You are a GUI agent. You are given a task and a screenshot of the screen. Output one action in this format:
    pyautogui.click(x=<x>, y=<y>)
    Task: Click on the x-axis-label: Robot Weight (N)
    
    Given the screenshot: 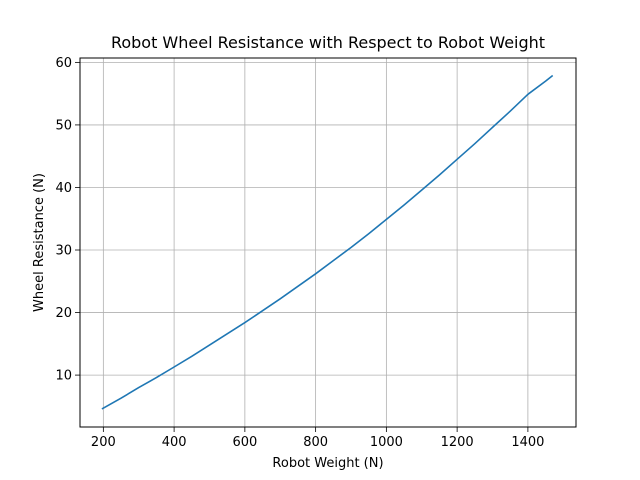 What is the action you would take?
    pyautogui.click(x=327, y=463)
    